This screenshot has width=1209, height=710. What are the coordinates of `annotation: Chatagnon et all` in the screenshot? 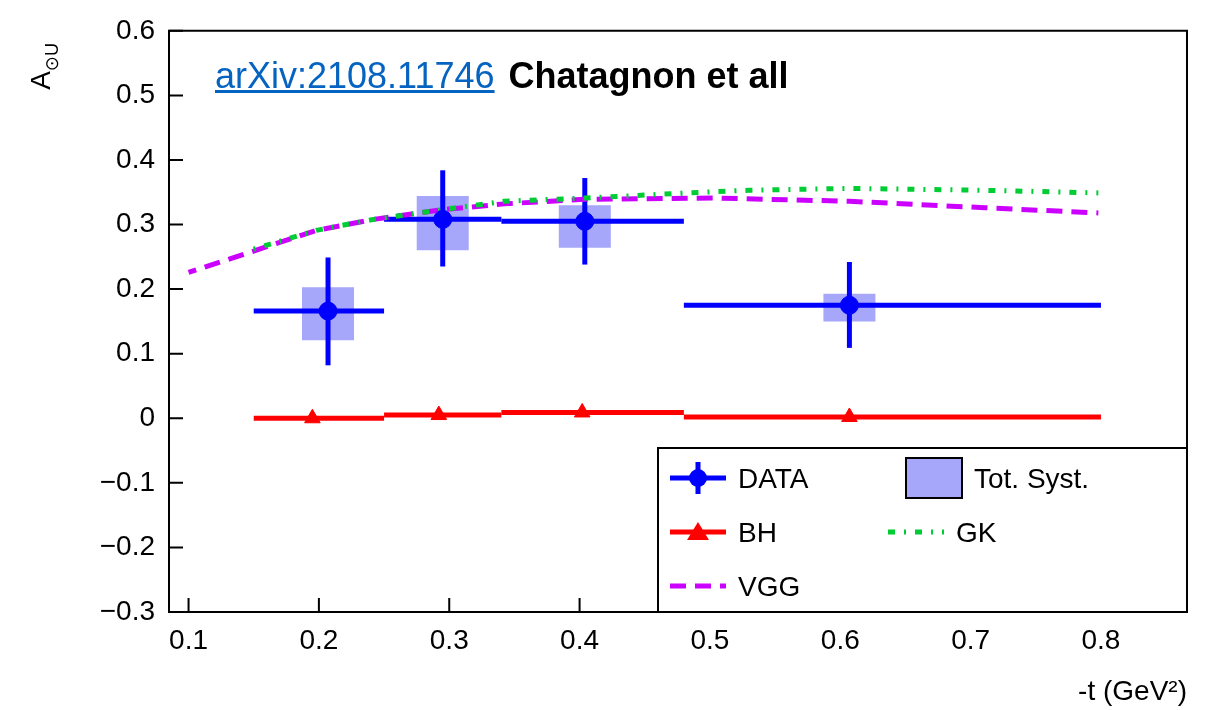 It's located at (648, 75).